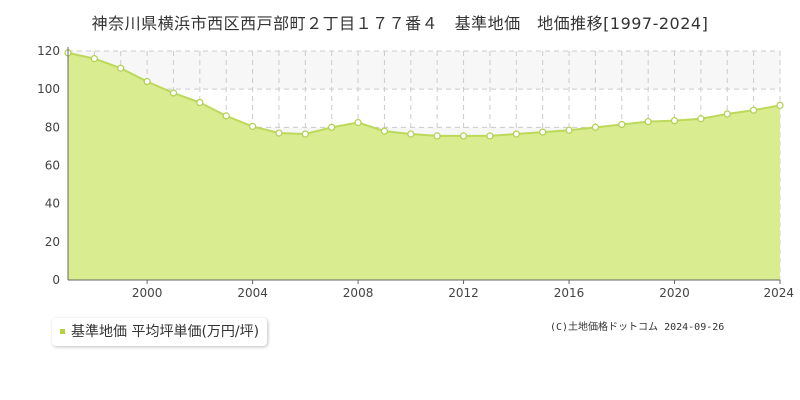 This screenshot has width=800, height=400. Describe the element at coordinates (62, 331) in the screenshot. I see `legend-marker-icon` at that location.